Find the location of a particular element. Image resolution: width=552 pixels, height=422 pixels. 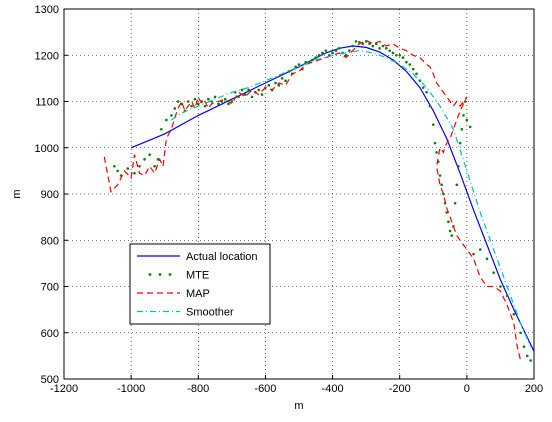

x-axis-label: m is located at coordinates (298, 406).